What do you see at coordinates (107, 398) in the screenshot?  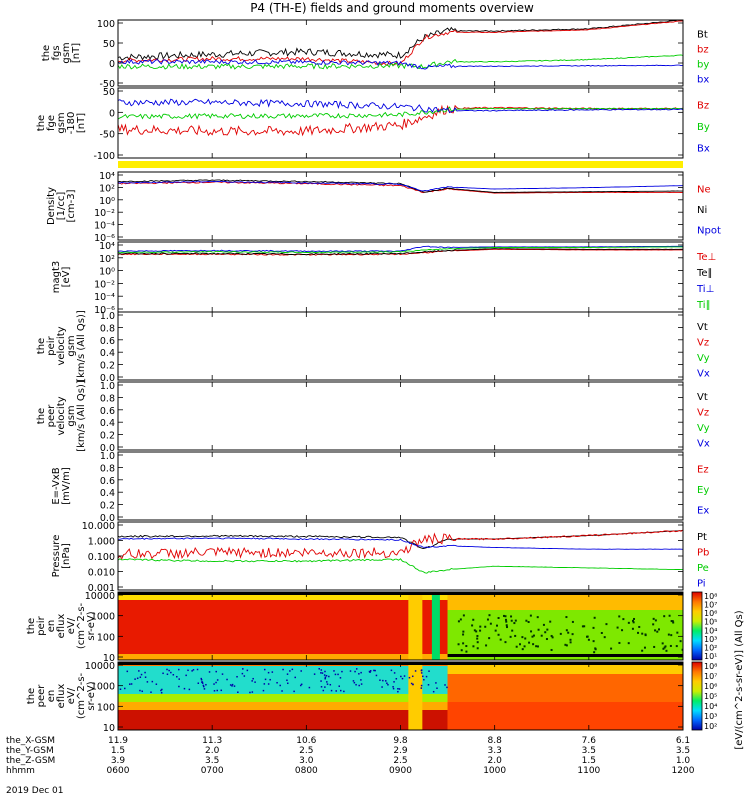 I see `y-tick-label: 0.8` at bounding box center [107, 398].